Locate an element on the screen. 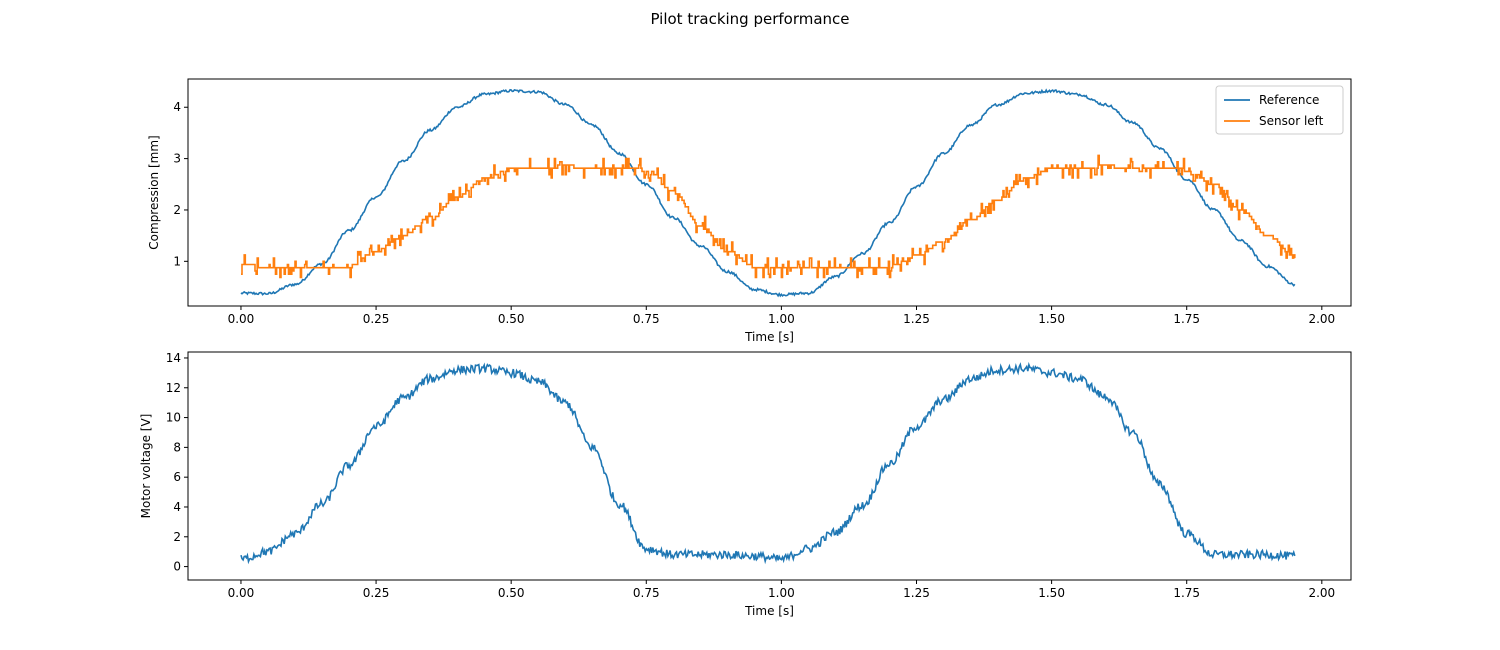 This screenshot has width=1500, height=650. y-tick-label: 12 is located at coordinates (173, 388).